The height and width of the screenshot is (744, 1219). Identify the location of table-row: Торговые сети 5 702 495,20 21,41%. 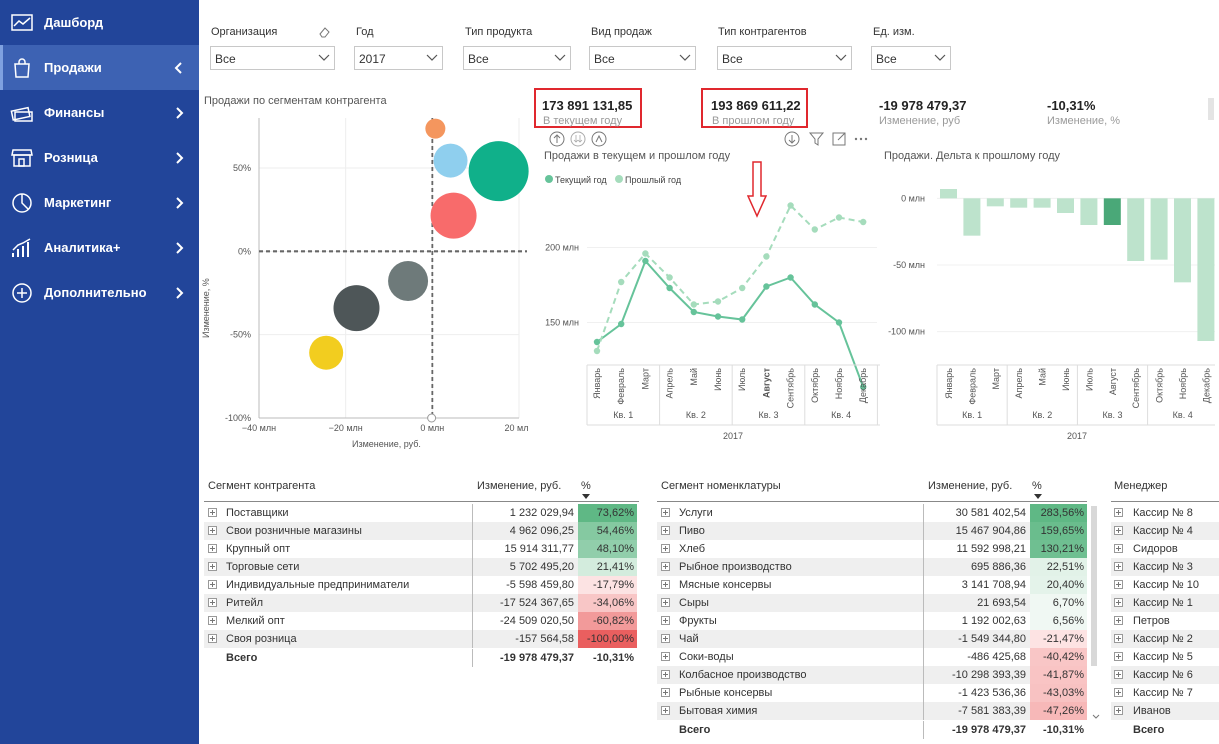
(420, 567).